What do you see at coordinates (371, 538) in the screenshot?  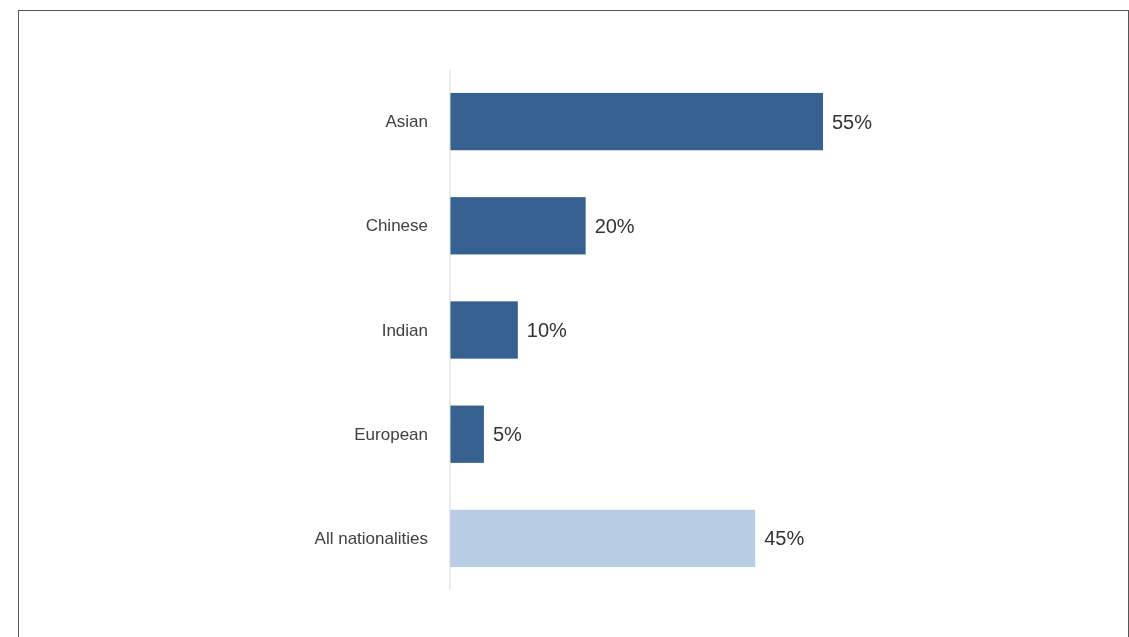 I see `y-tick-label: All nationalities` at bounding box center [371, 538].